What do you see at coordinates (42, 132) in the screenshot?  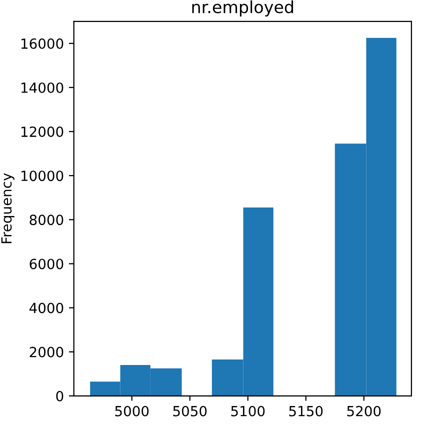 I see `y-tick-label: 12000` at bounding box center [42, 132].